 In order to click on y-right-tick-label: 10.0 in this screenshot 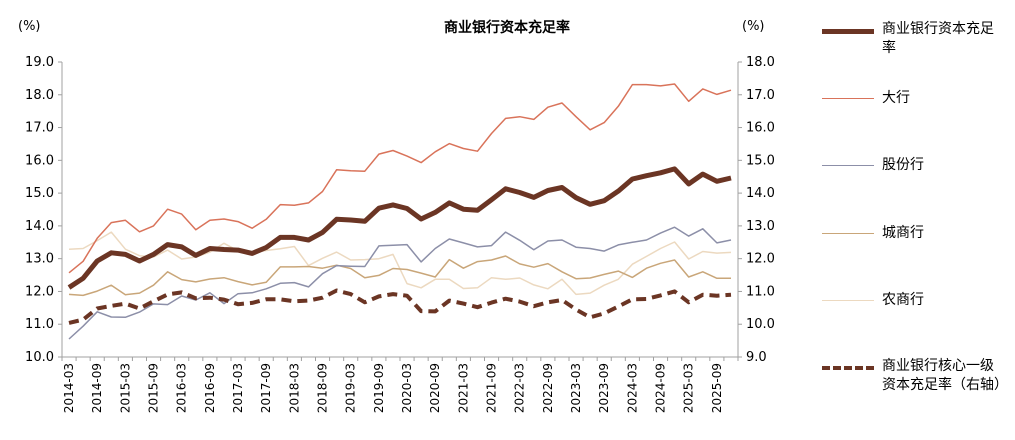, I will do `click(760, 324)`.